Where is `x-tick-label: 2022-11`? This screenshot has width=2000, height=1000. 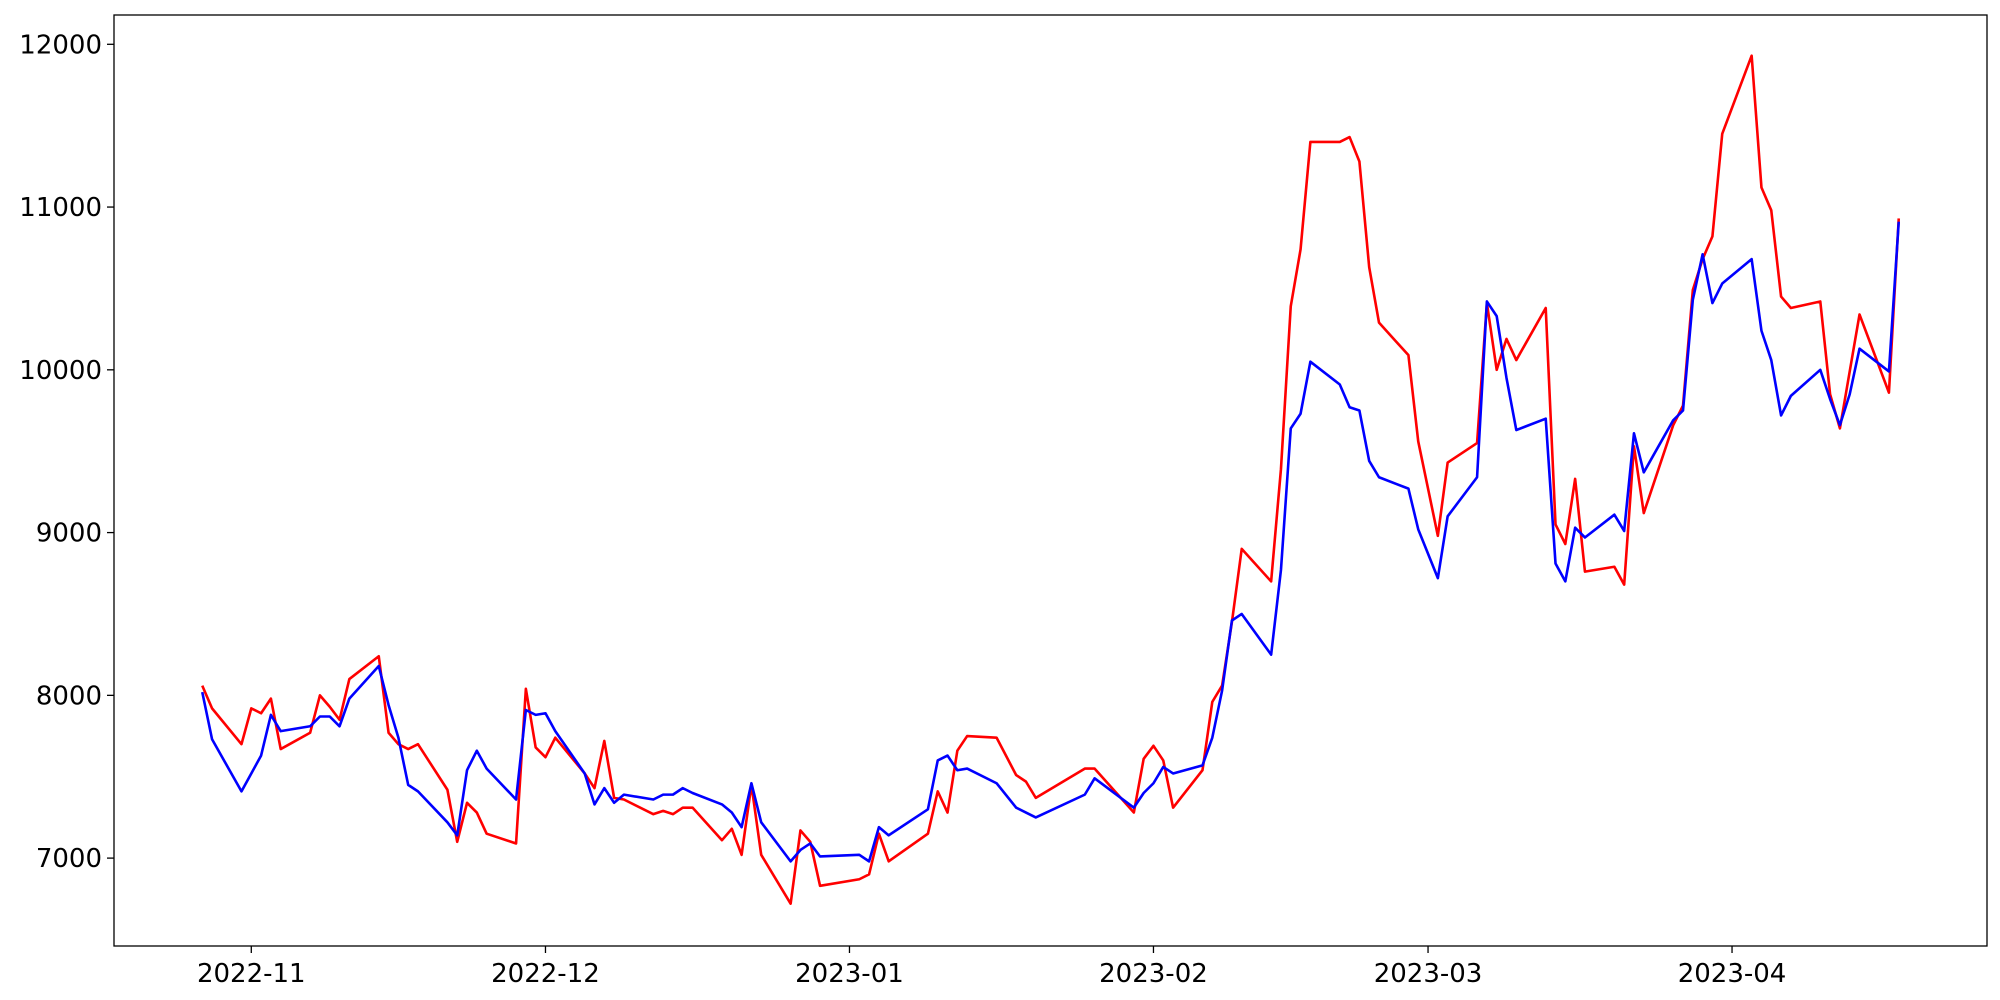 x-tick-label: 2022-11 is located at coordinates (251, 974).